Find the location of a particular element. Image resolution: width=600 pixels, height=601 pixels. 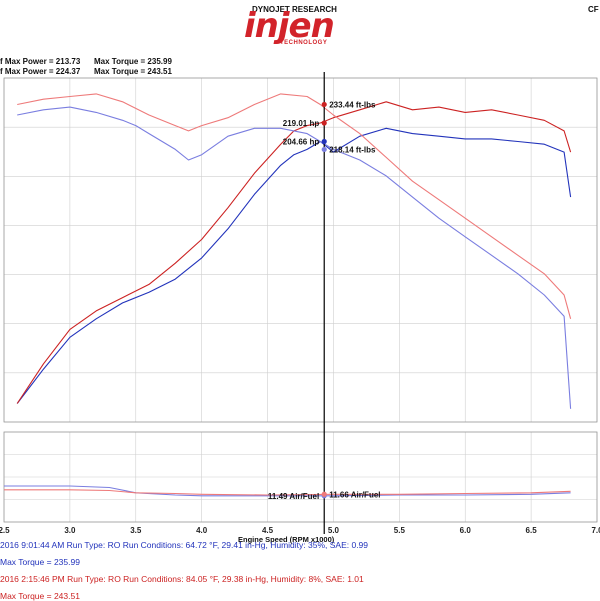

logo-subtext: TECHNOLOGY is located at coordinates (304, 43).